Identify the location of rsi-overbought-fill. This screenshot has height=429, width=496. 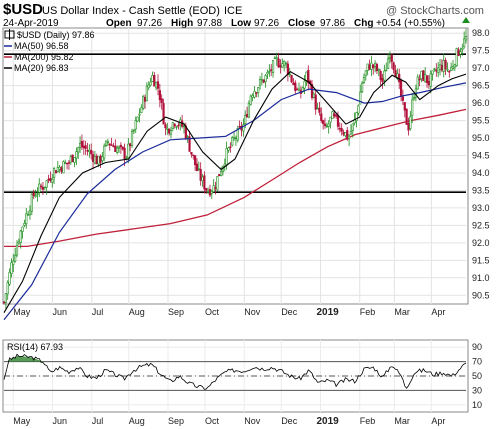
(235, 358).